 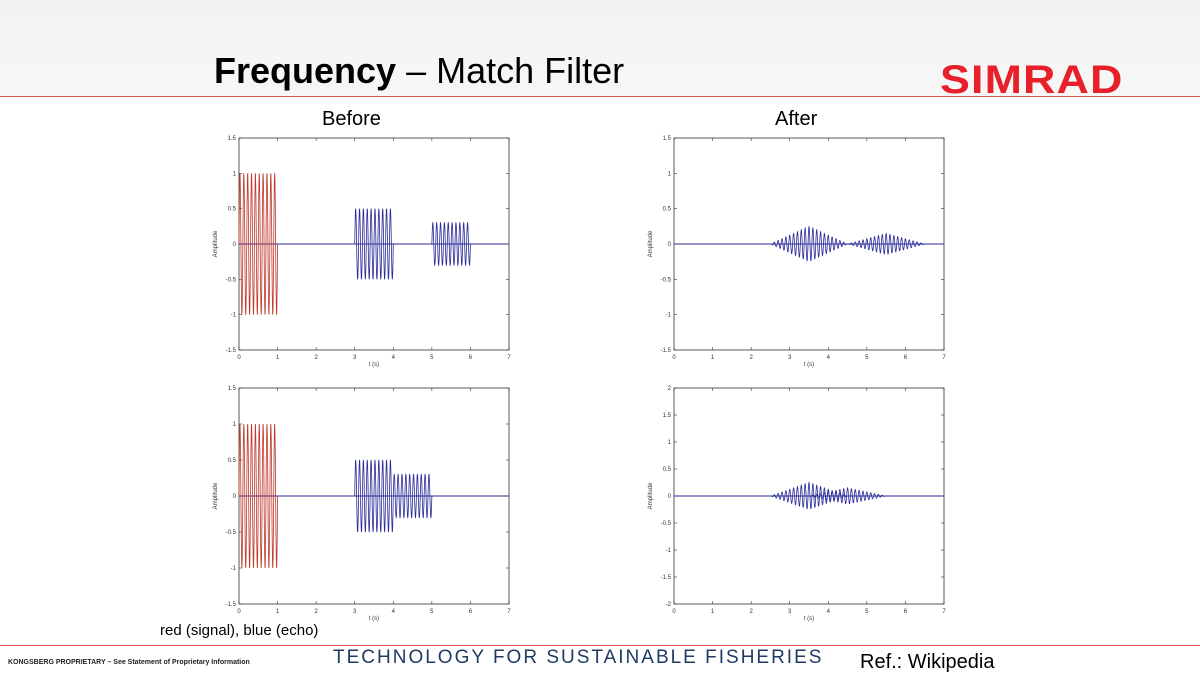 What do you see at coordinates (670, 389) in the screenshot?
I see `y-tick-label: 2` at bounding box center [670, 389].